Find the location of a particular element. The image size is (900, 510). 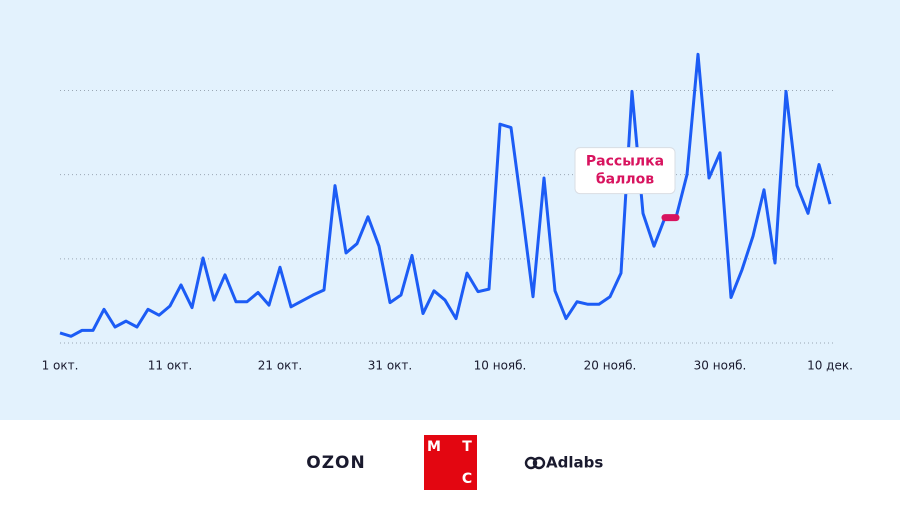

annotation-text: Рассылка is located at coordinates (625, 162).